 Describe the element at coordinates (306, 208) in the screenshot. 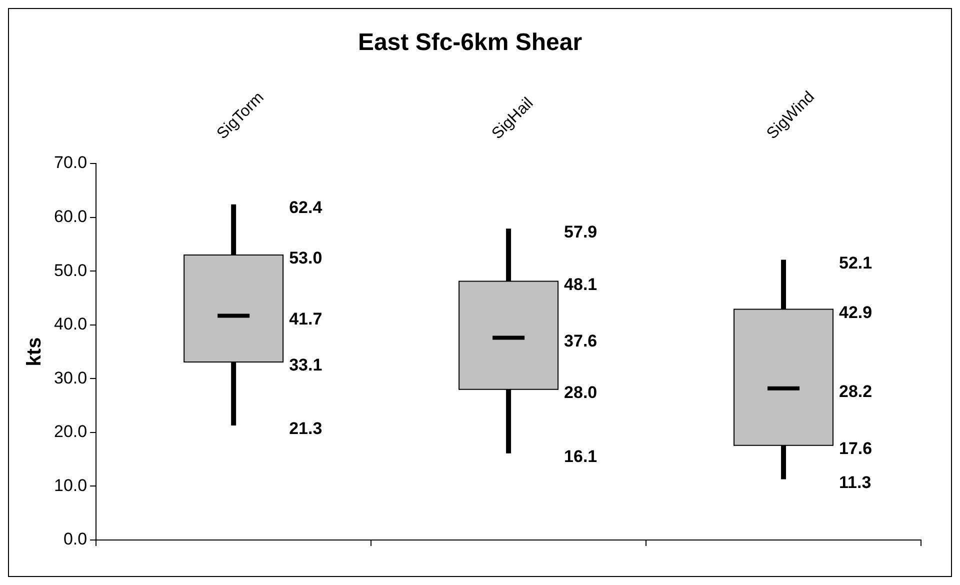

I see `annotation: 62.4` at that location.